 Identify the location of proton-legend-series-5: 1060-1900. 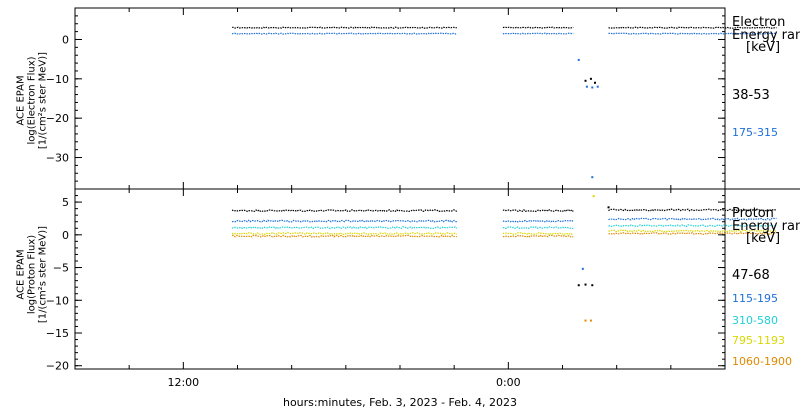
(762, 361).